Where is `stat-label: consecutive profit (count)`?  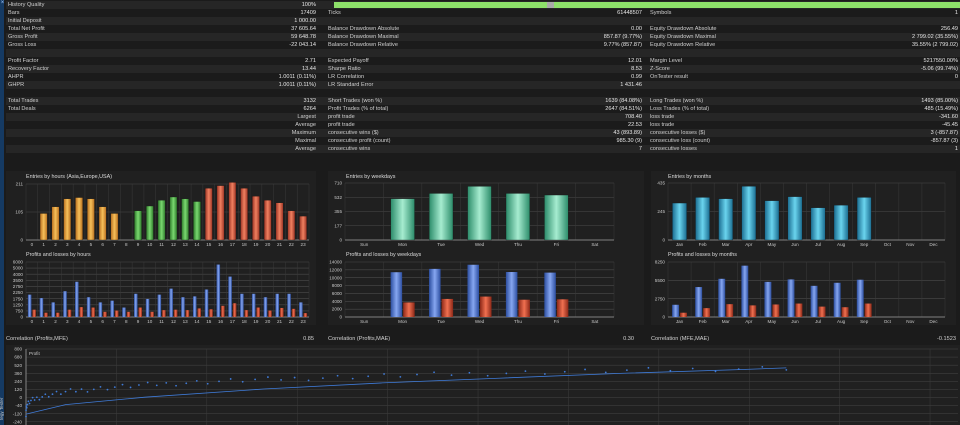 stat-label: consecutive profit (count) is located at coordinates (359, 141).